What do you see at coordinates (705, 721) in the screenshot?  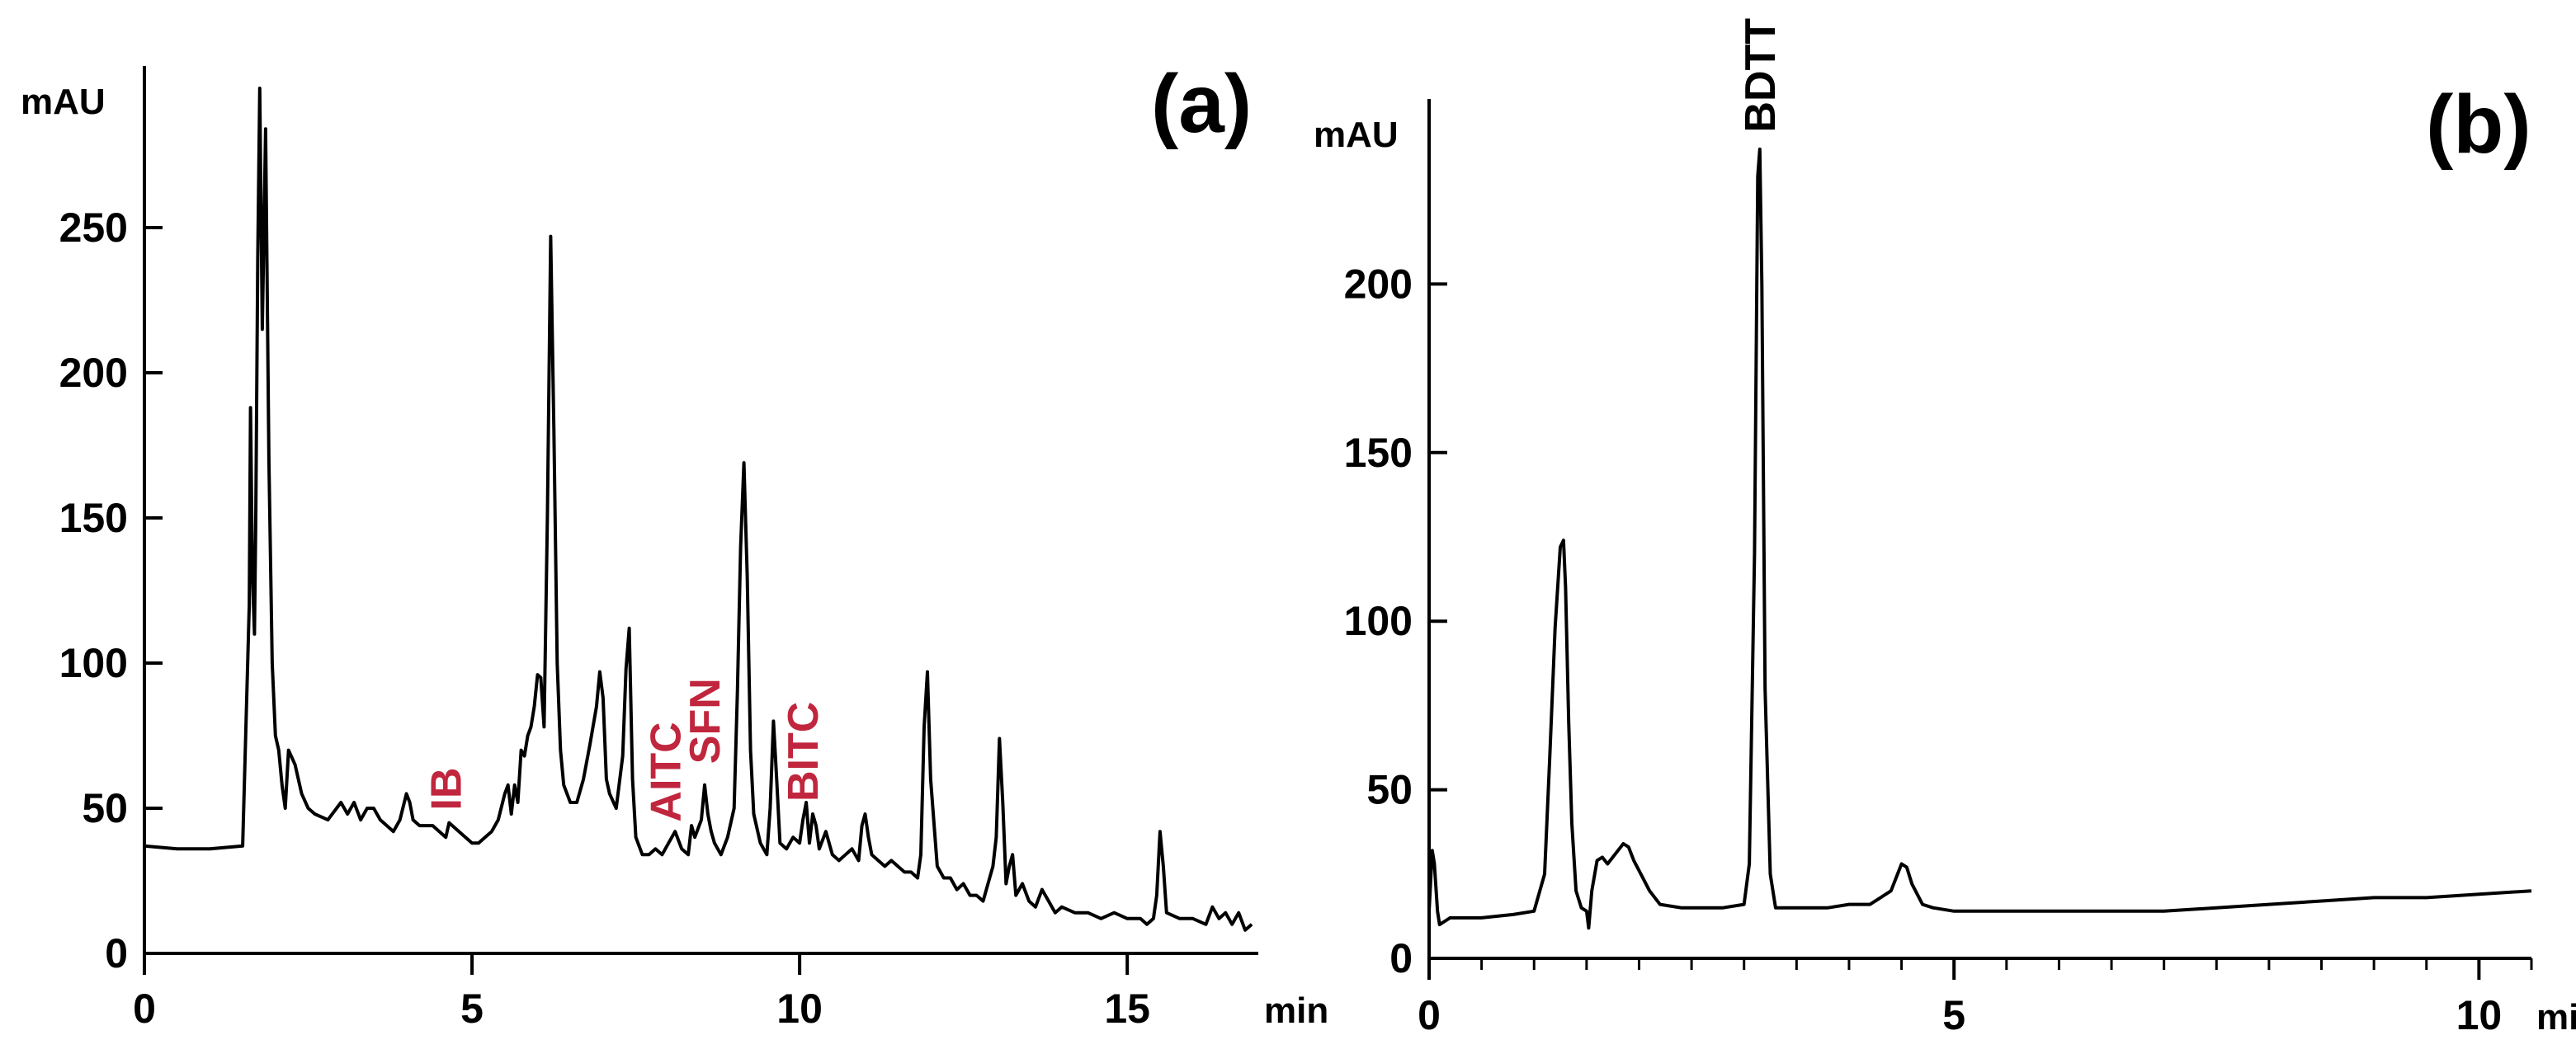 I see `panel-a-peak-label-sfn: SFN` at bounding box center [705, 721].